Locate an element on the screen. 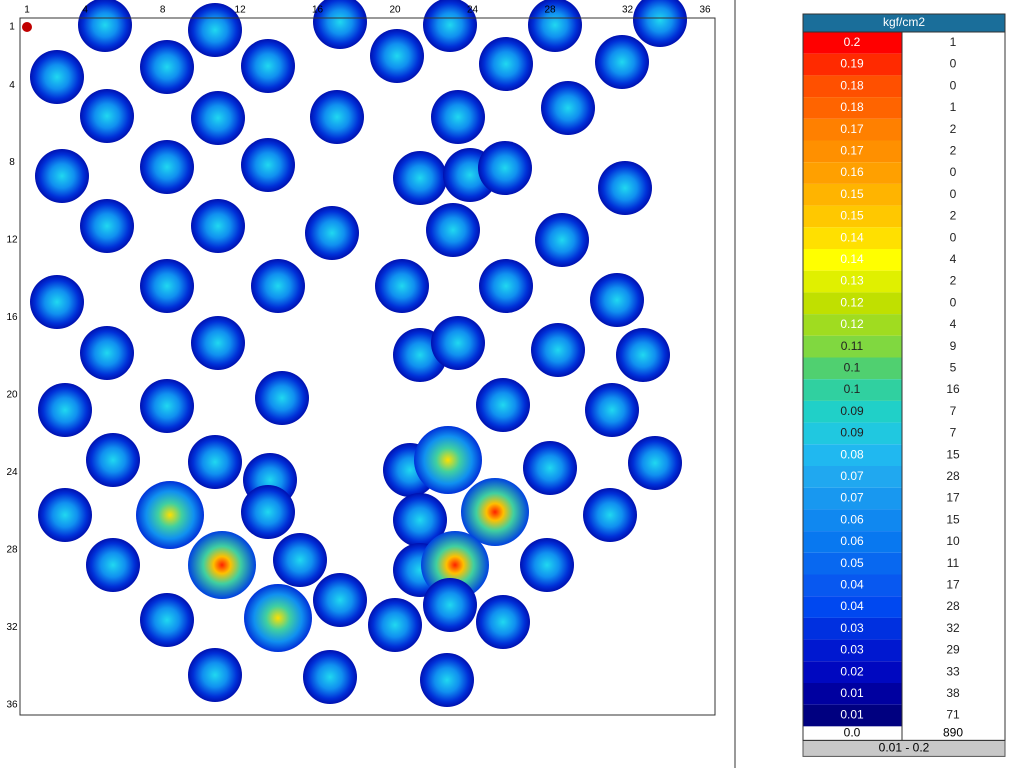  legend-count: 29 is located at coordinates (953, 650).